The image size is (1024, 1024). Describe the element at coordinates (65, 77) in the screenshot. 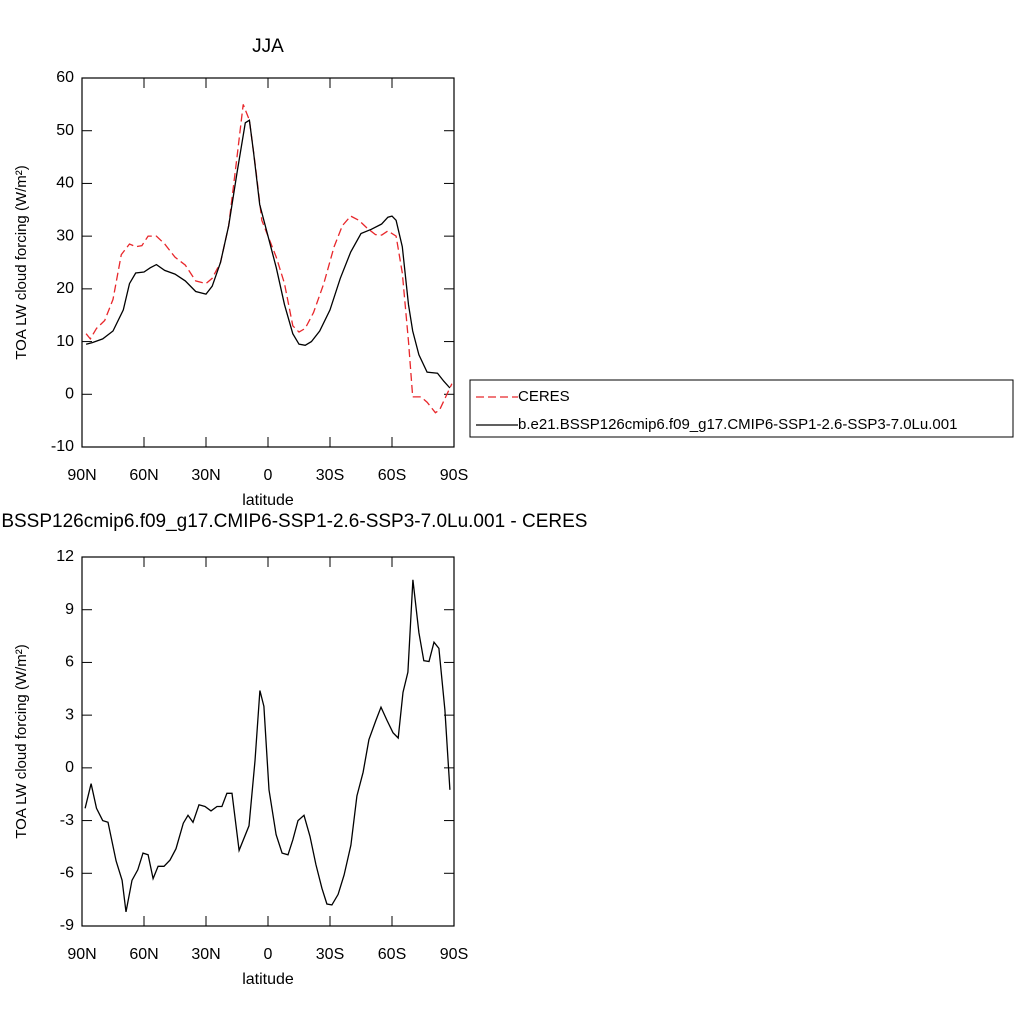

I see `y-tick-label: 60` at that location.